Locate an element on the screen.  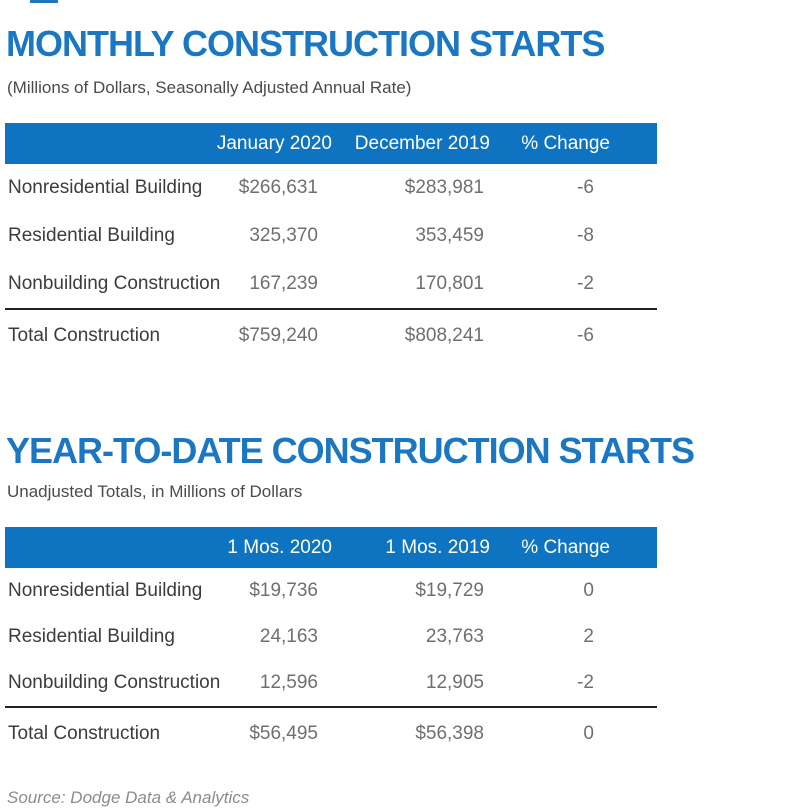
table-row: Nonbuilding Construction 12,596 12,905 -2 is located at coordinates (331, 683).